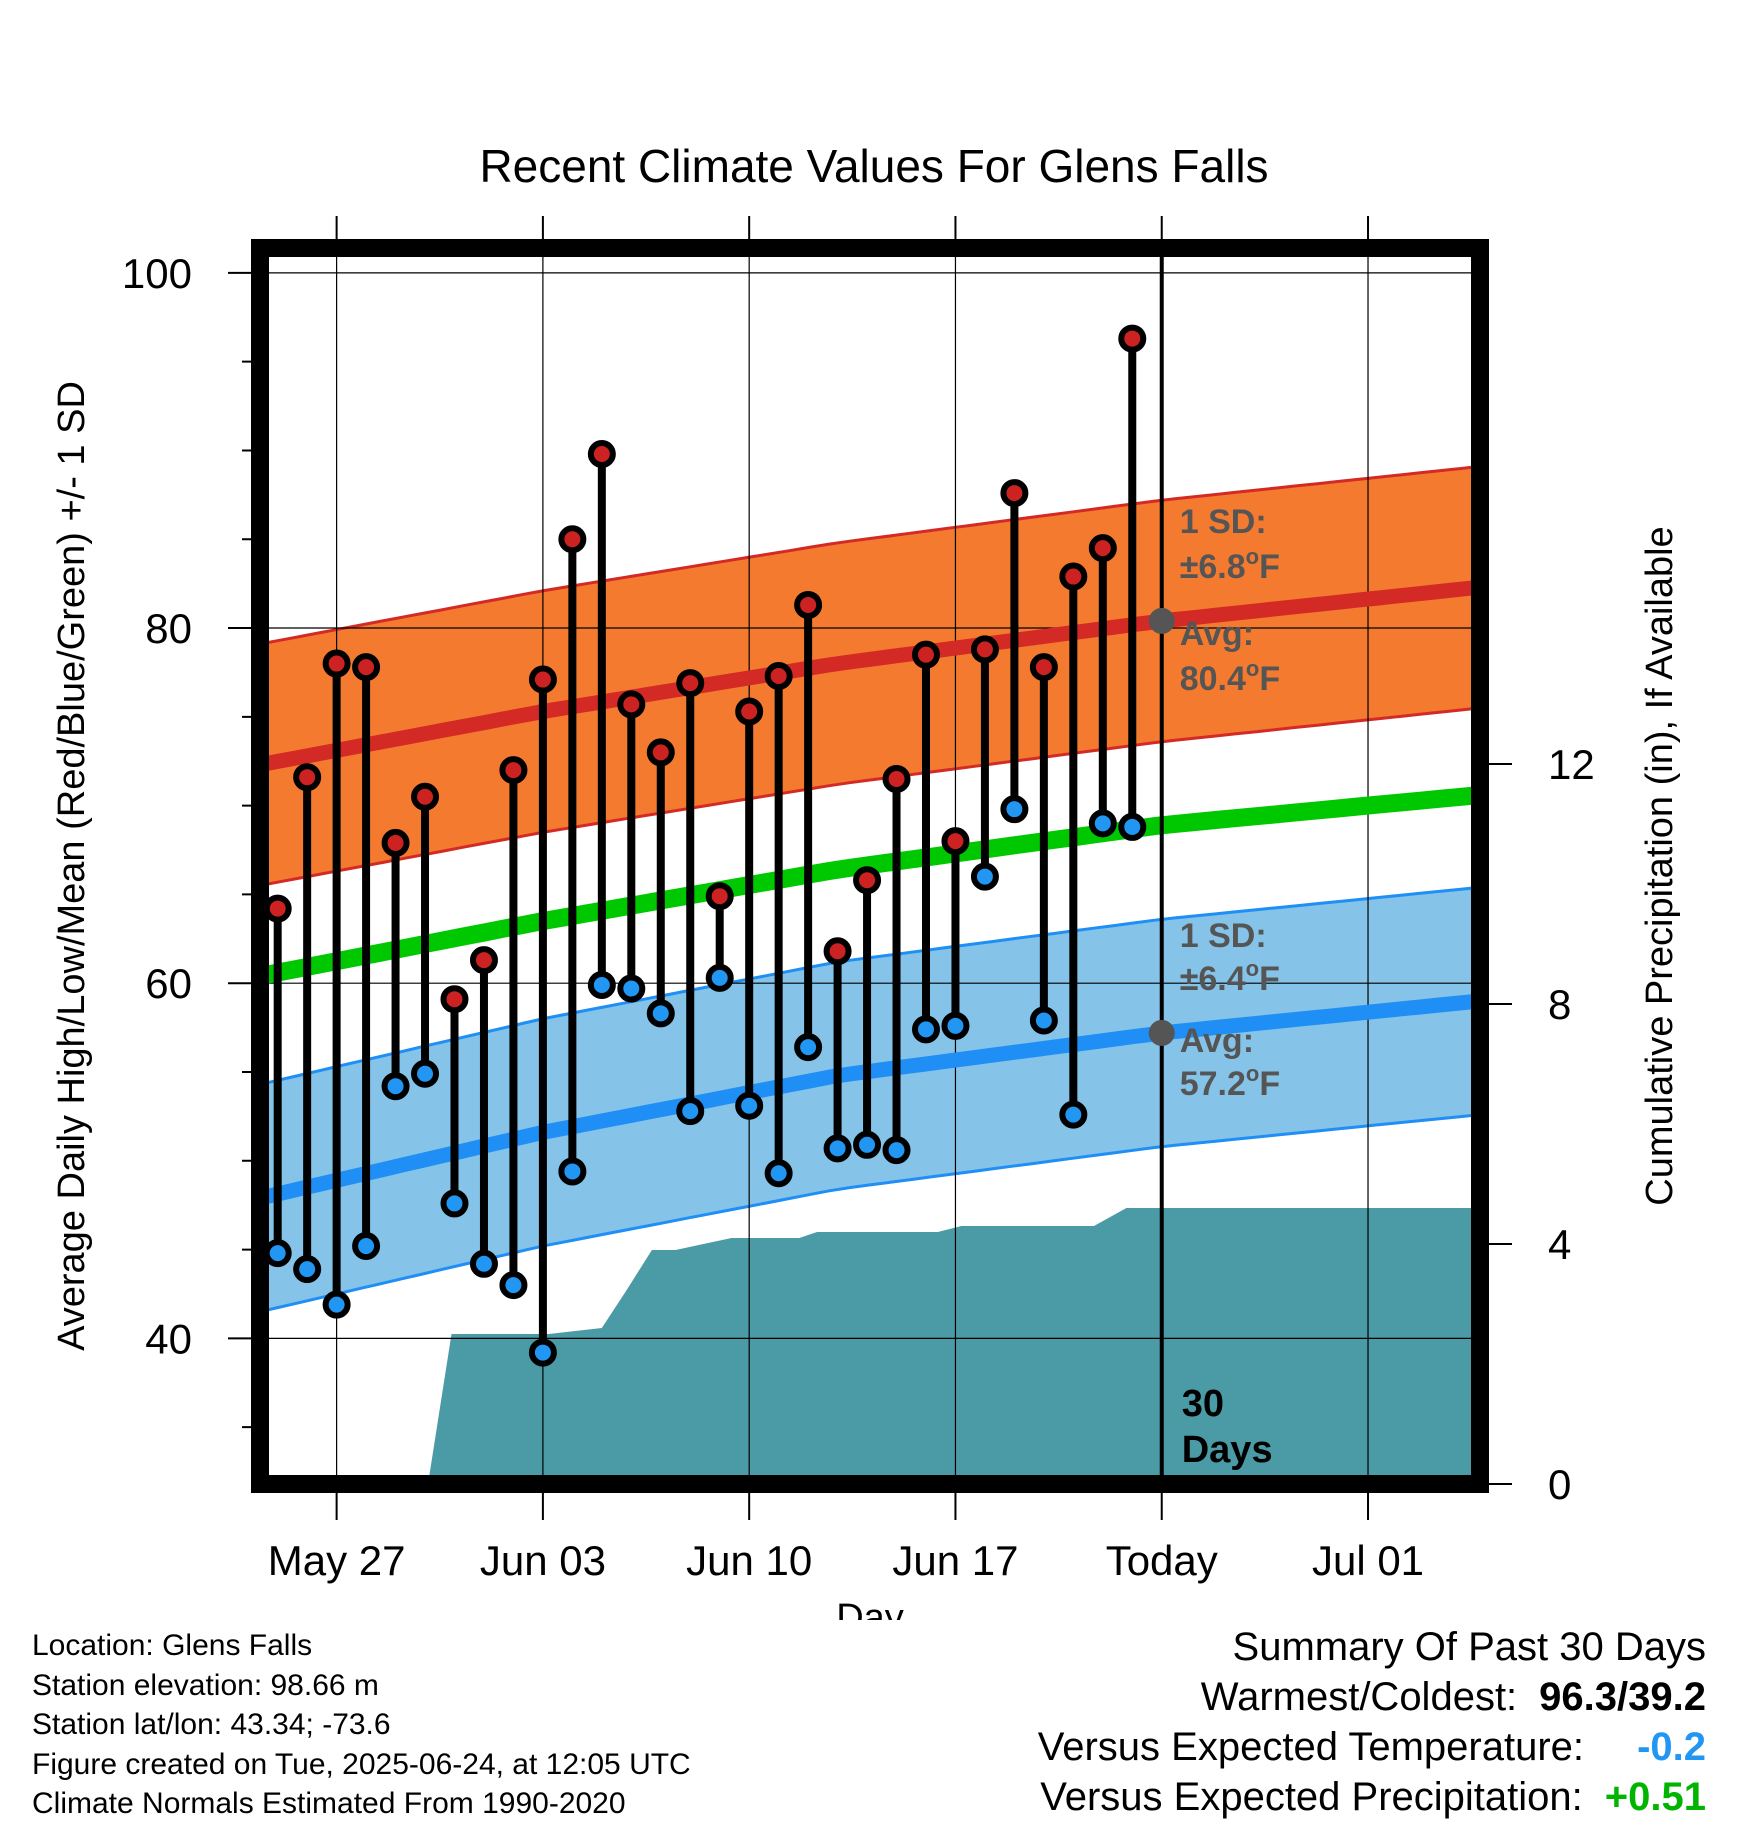 The height and width of the screenshot is (1828, 1748). I want to click on summary-precip-row: Versus Expected Precipitation: +0.51, so click(1372, 1797).